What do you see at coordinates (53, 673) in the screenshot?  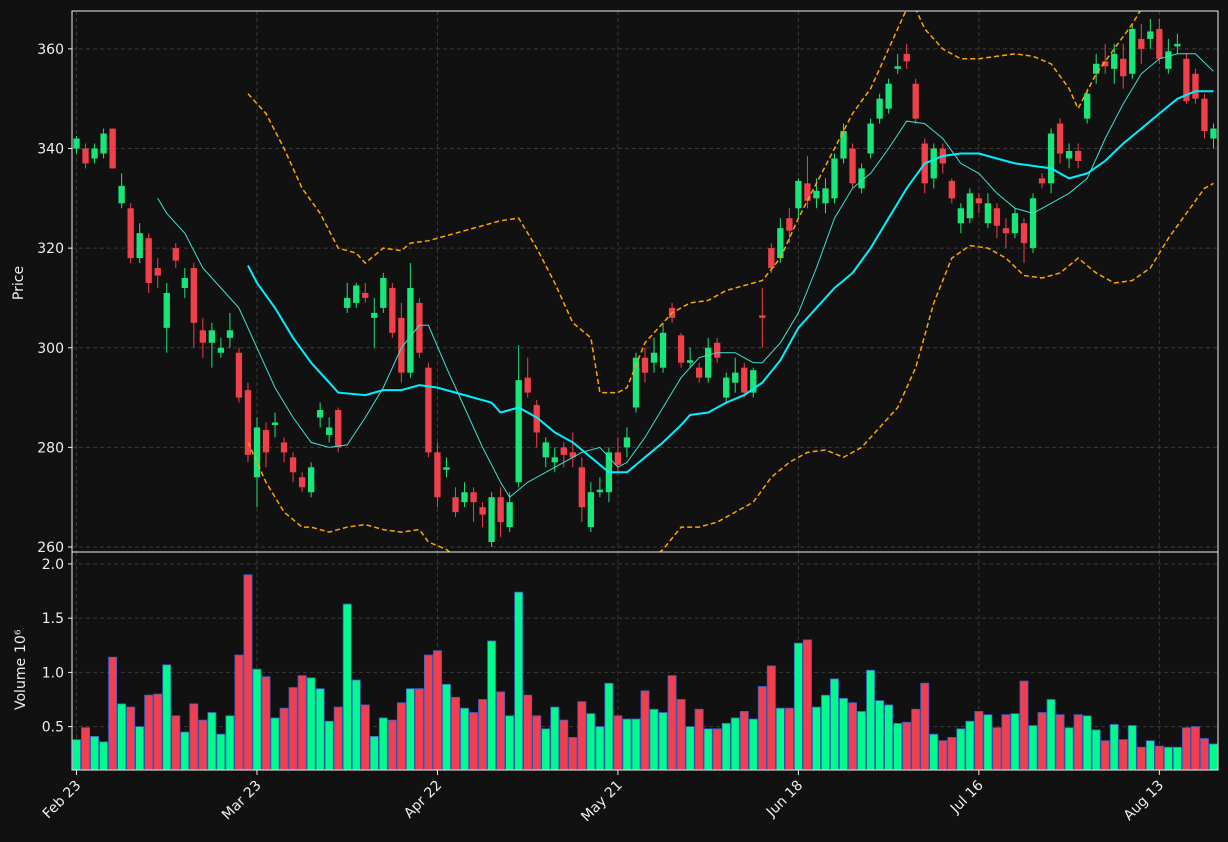 I see `y-tick-label: 1.0` at bounding box center [53, 673].